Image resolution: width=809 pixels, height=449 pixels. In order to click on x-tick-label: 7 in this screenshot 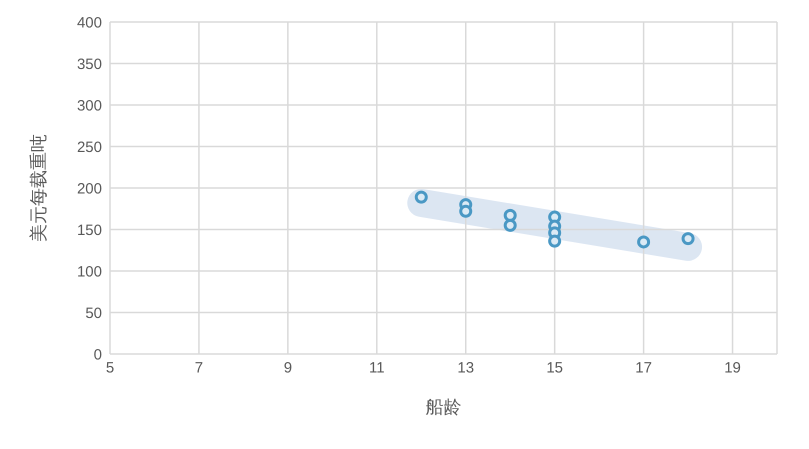, I will do `click(199, 368)`.